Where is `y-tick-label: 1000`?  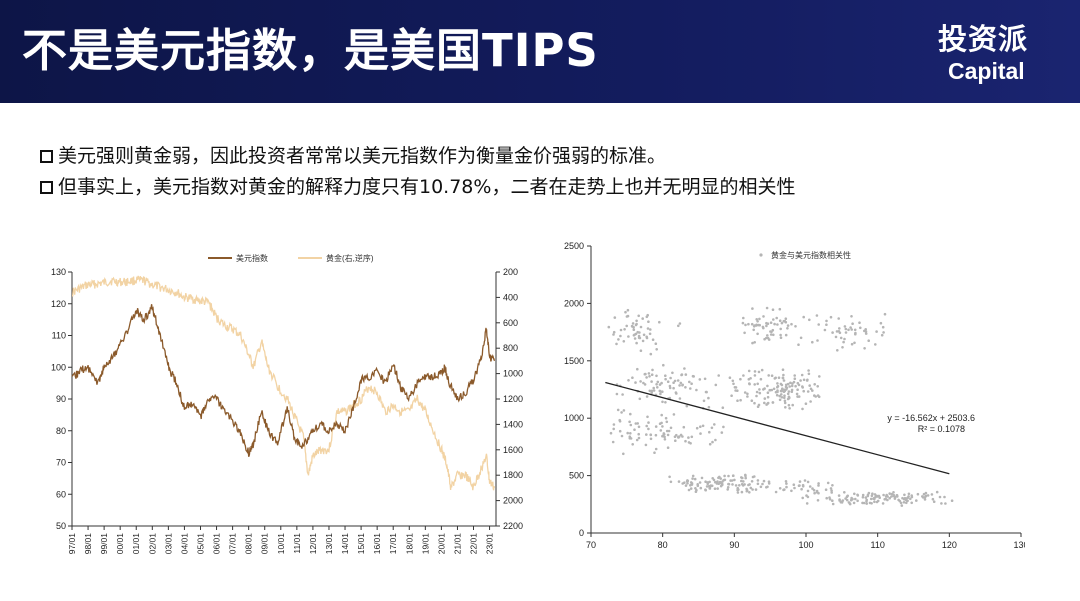
y-tick-label: 1000 is located at coordinates (574, 418).